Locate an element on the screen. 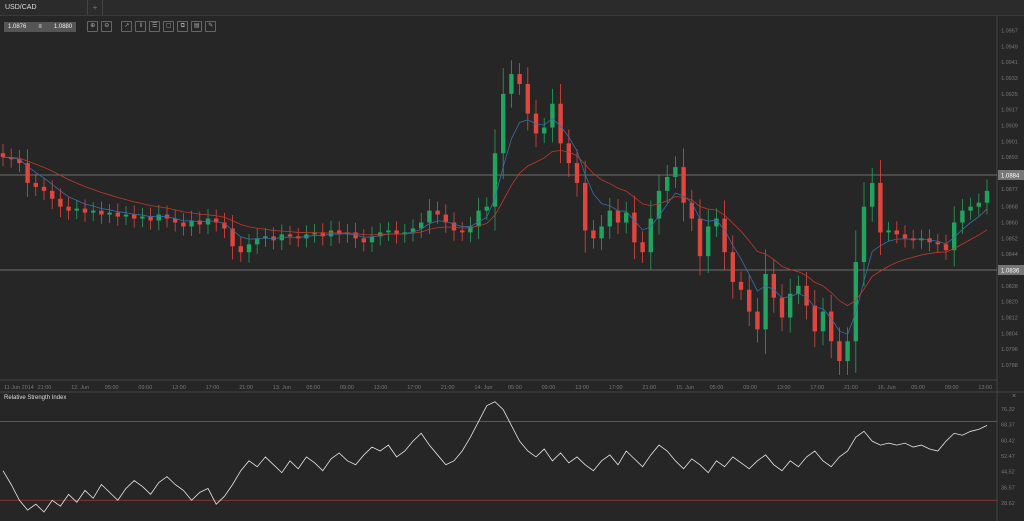 The height and width of the screenshot is (521, 1024). y-tick-label: 1.0925 is located at coordinates (1009, 95).